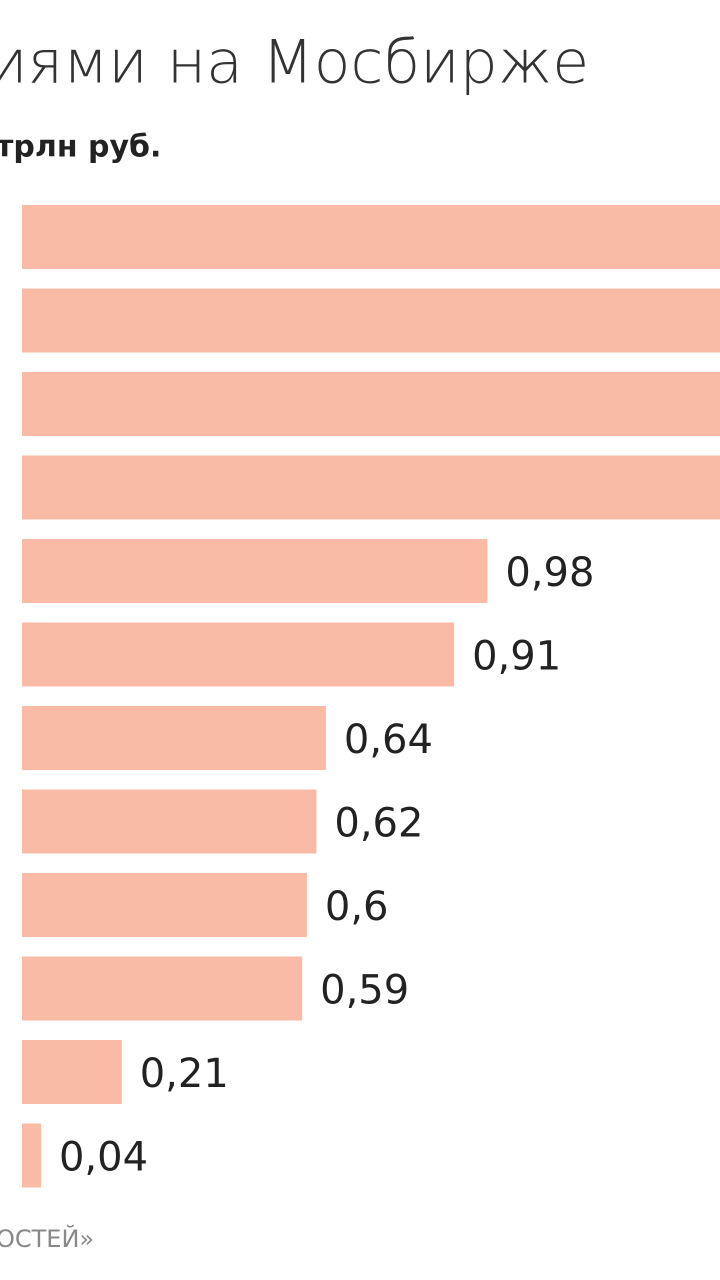 The image size is (720, 1280). What do you see at coordinates (184, 1074) in the screenshot?
I see `value-label: 0,21` at bounding box center [184, 1074].